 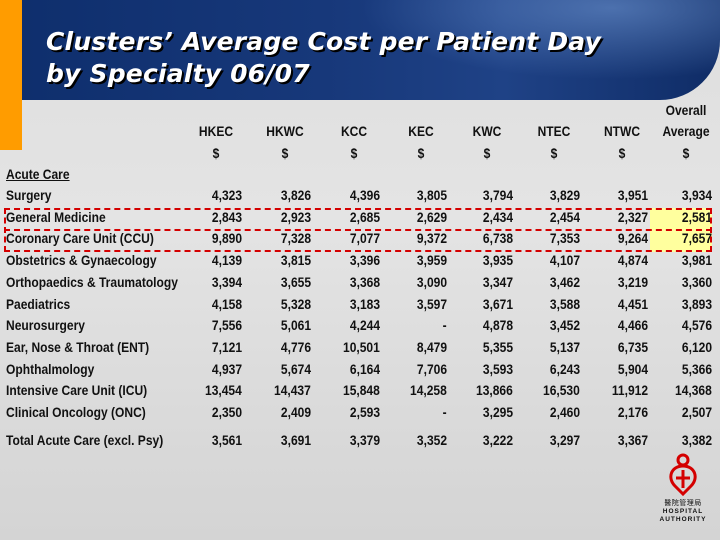 I want to click on table-row-label: Coronary Care Unit (CCU), so click(x=80, y=238).